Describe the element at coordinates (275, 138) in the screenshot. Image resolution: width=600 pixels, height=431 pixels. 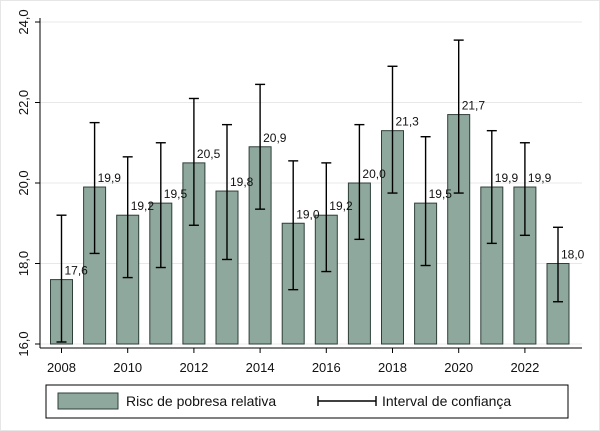
I see `data-label: 20,9` at that location.